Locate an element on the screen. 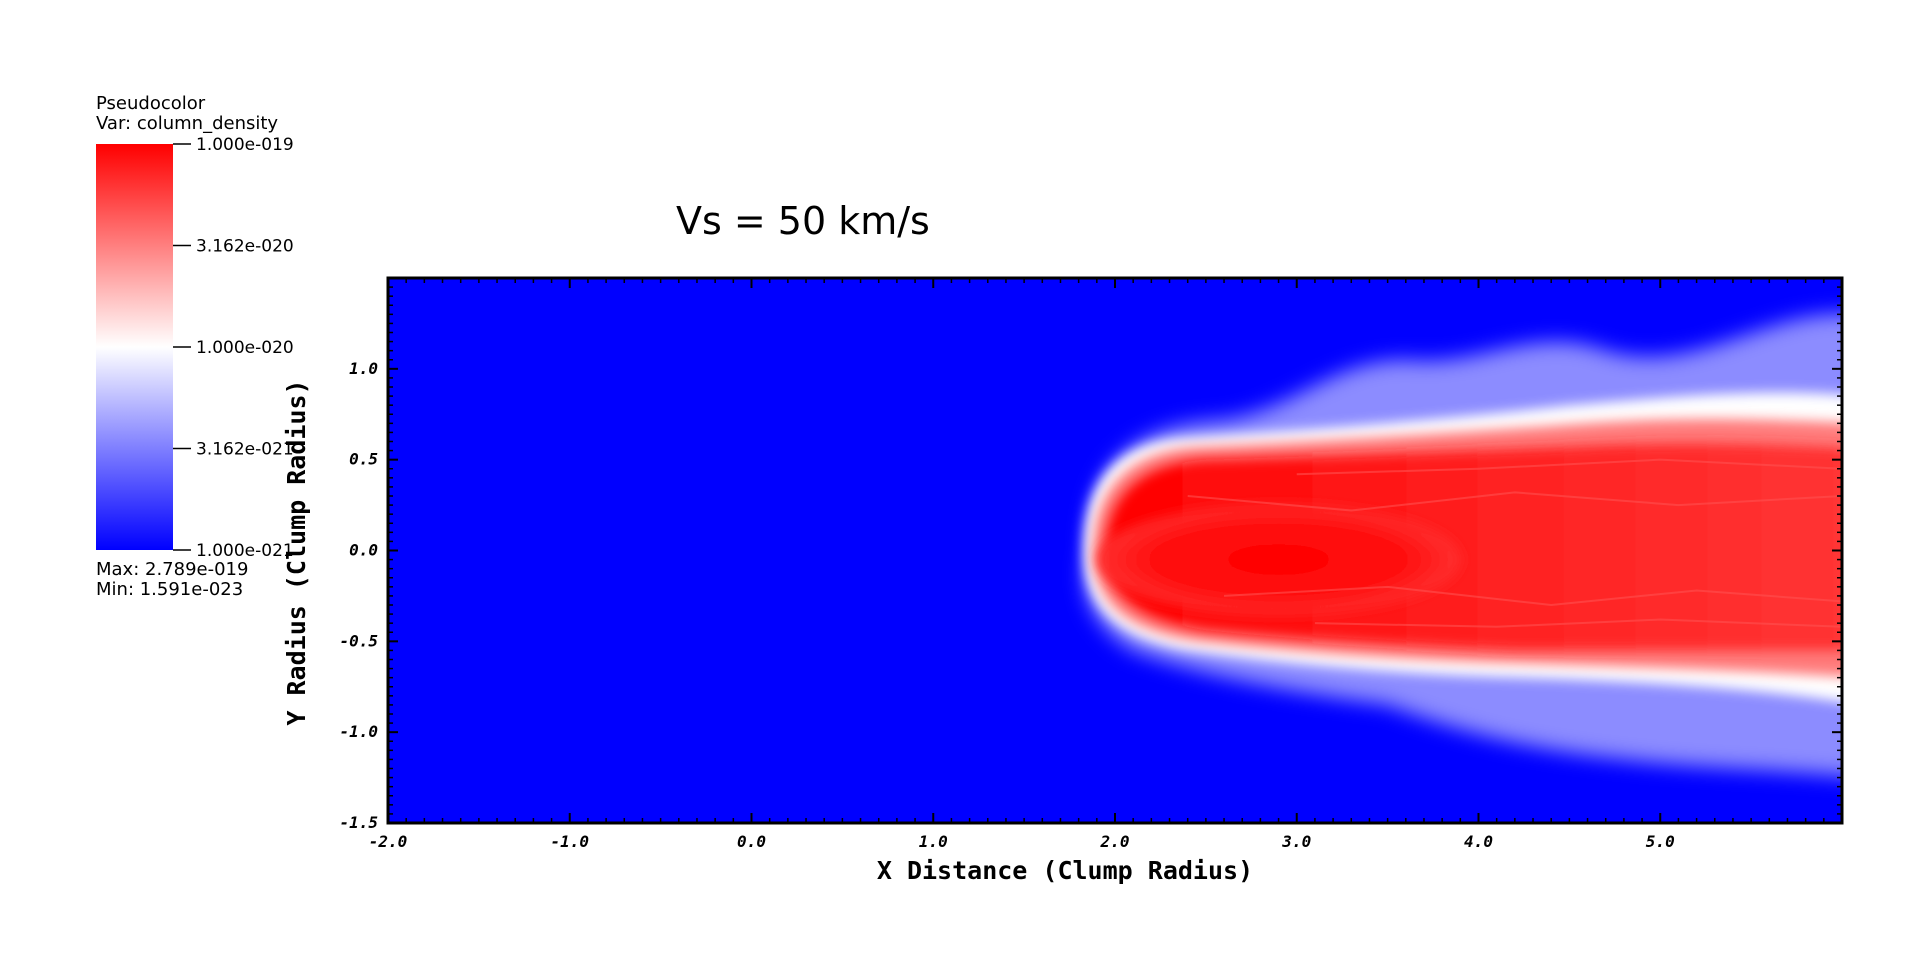 Image resolution: width=1920 pixels, height=958 pixels. y-tick-label: 1.0 is located at coordinates (363, 368).